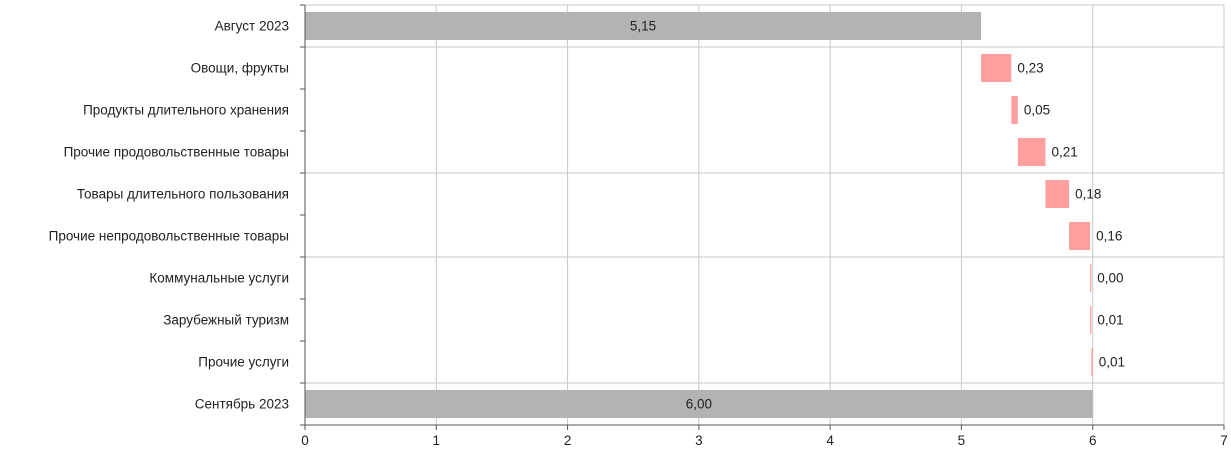  What do you see at coordinates (252, 26) in the screenshot?
I see `category-label: Август 2023` at bounding box center [252, 26].